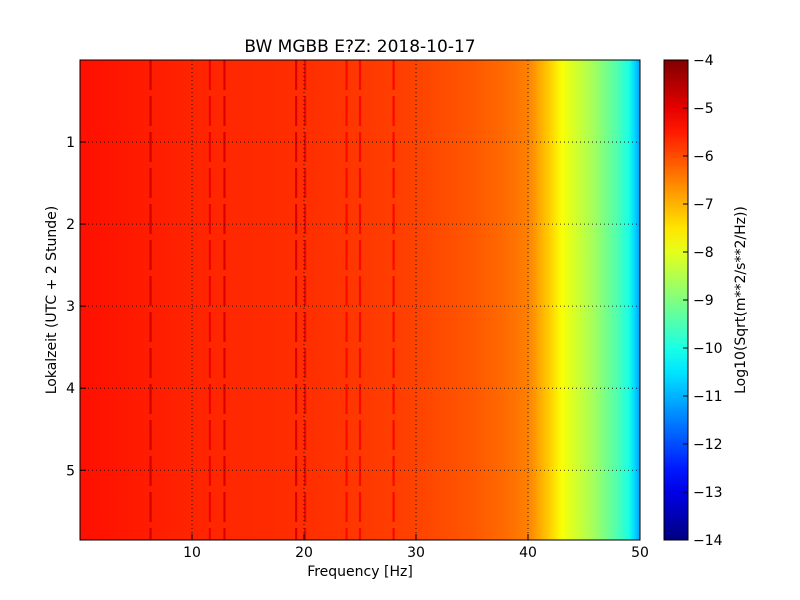 The height and width of the screenshot is (600, 800). What do you see at coordinates (703, 109) in the screenshot?
I see `colorbar-tick-label: −5` at bounding box center [703, 109].